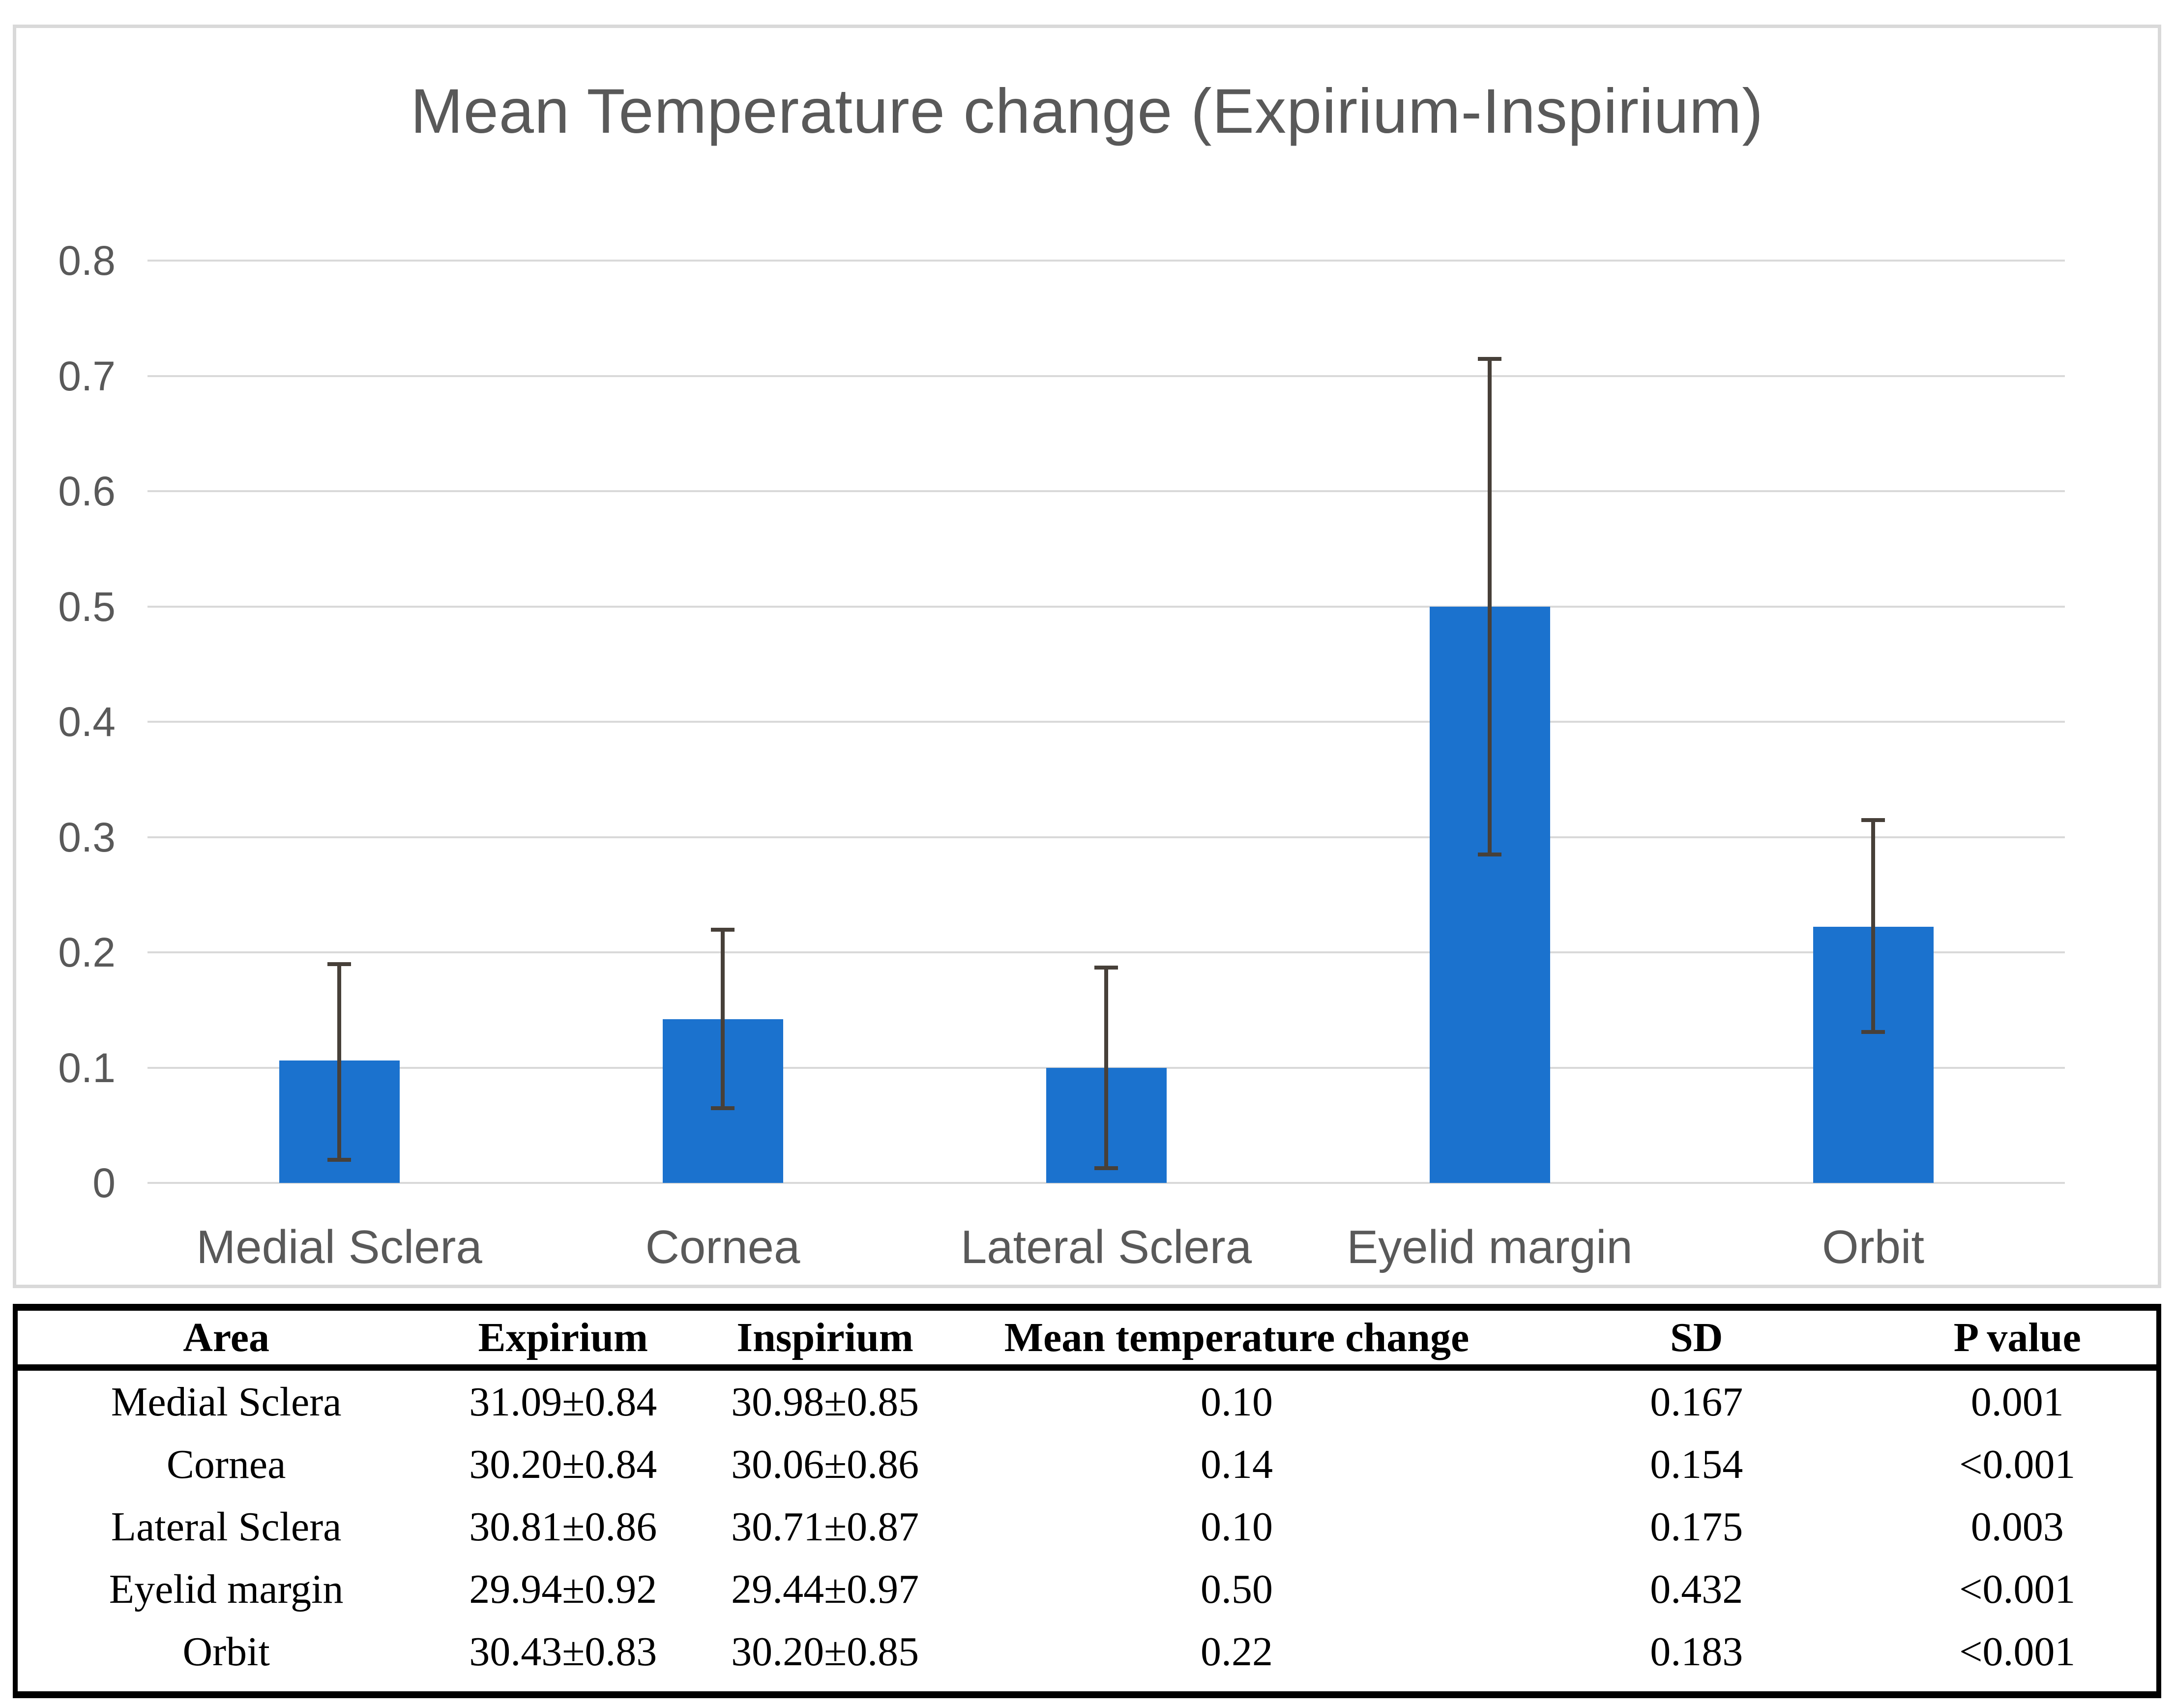 This screenshot has width=2175, height=1708. I want to click on y-axis-tick-label: 0.3, so click(87, 837).